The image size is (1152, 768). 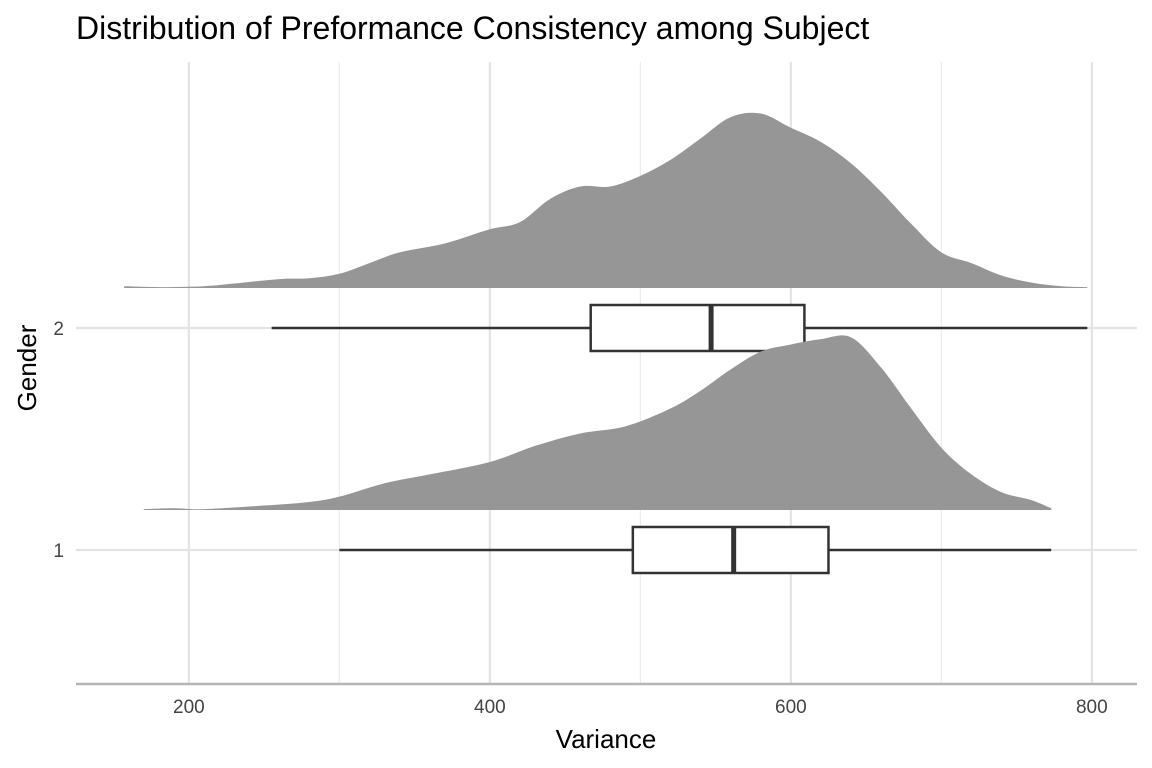 I want to click on y-tick-label: 1, so click(x=58, y=551).